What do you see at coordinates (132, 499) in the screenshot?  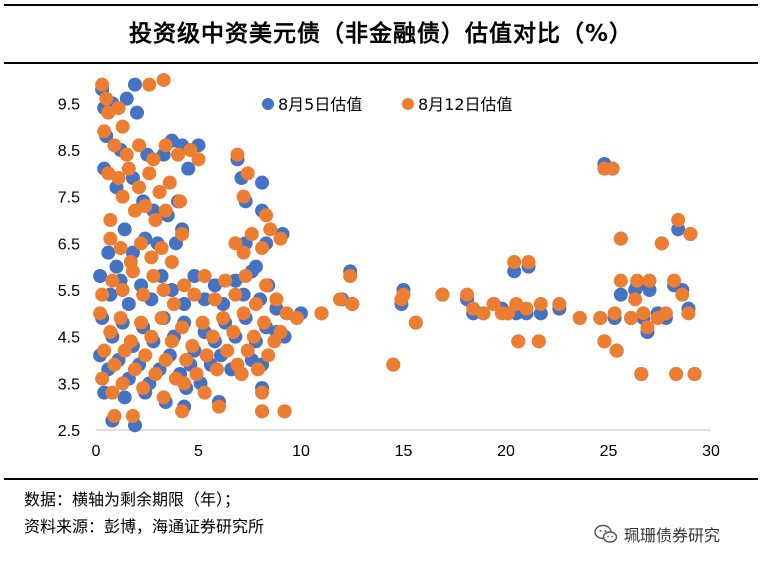 I see `data-note: 数据：横轴为剩余期限（年）；` at bounding box center [132, 499].